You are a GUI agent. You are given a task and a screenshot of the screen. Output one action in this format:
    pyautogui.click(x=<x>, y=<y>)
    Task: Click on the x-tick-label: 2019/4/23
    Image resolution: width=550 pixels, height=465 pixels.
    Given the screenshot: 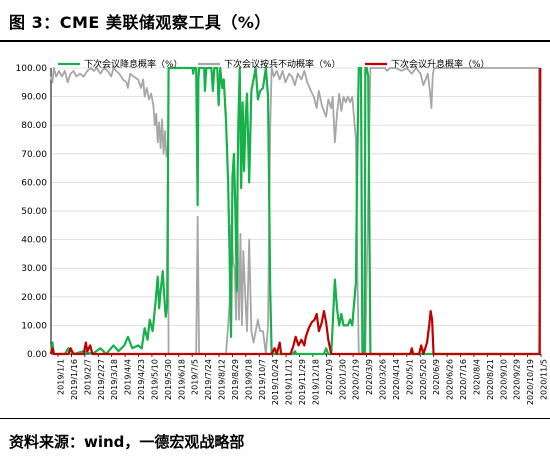 What is the action you would take?
    pyautogui.click(x=141, y=379)
    